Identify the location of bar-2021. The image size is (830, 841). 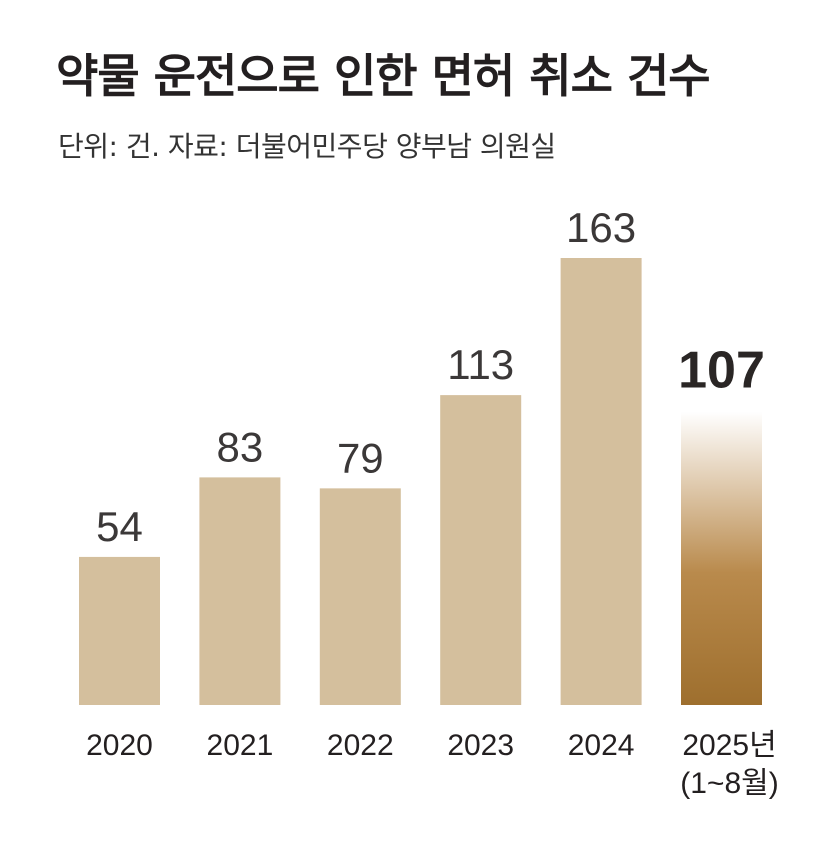
(240, 591).